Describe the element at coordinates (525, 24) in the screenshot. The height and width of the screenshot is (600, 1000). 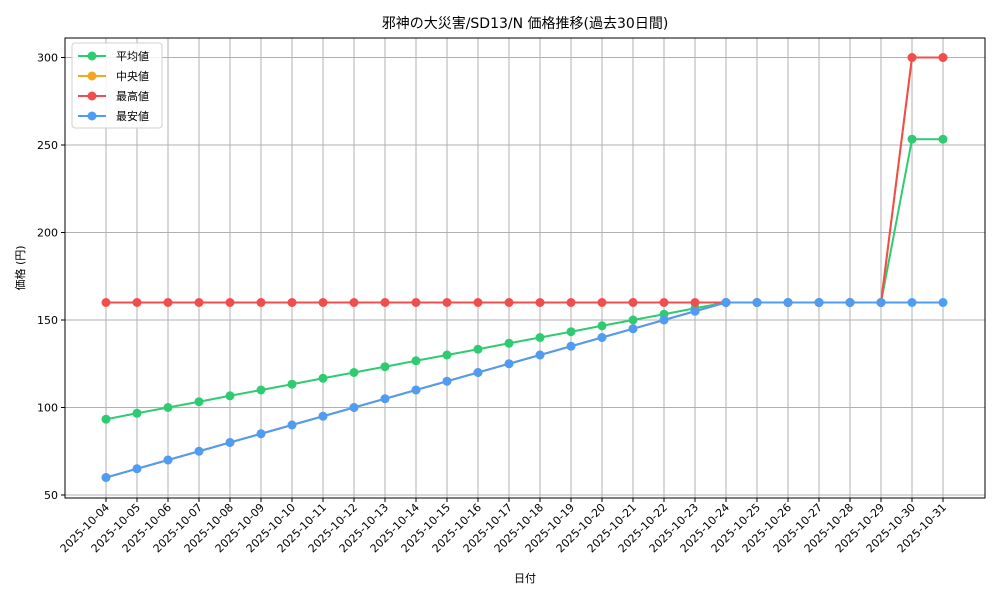
I see `chart-title: 邪神の大災害/SD13/N 価格推移(過去30日間)` at that location.